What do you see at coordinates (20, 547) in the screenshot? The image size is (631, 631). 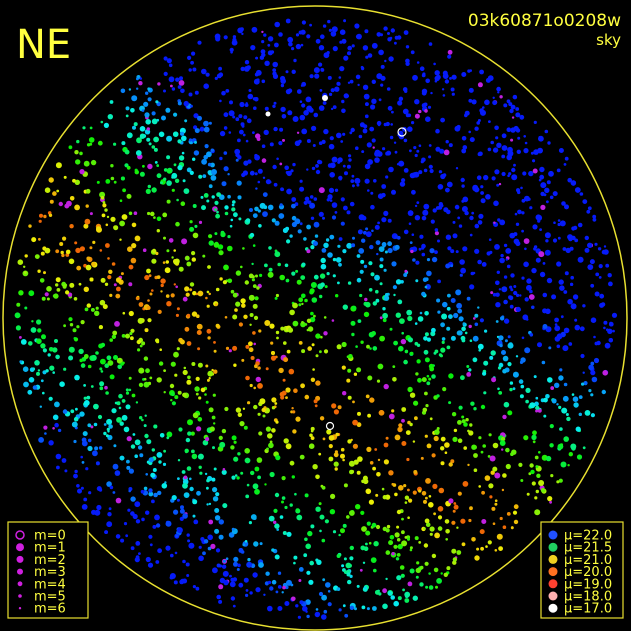 I see `magnitude-symbol` at bounding box center [20, 547].